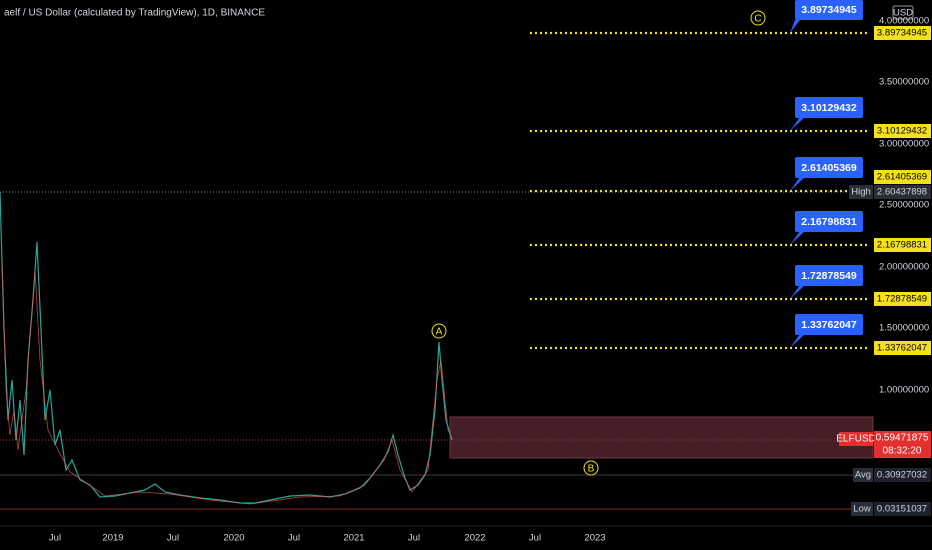 The width and height of the screenshot is (932, 550). I want to click on price-tick: 3.50000000, so click(904, 82).